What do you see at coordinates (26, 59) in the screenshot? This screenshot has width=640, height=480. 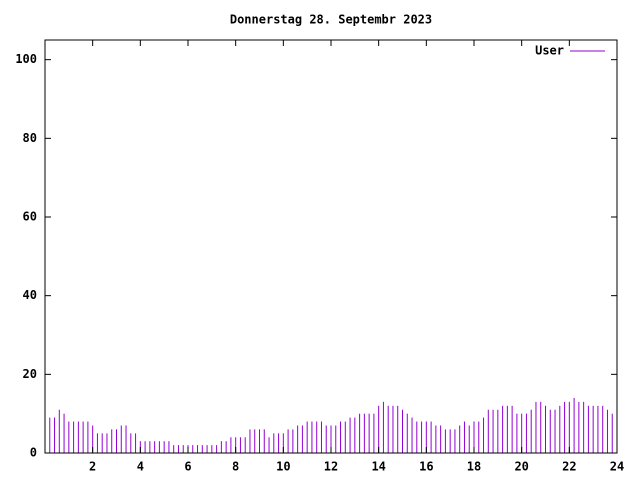 I see `y-tick-label: 100` at bounding box center [26, 59].